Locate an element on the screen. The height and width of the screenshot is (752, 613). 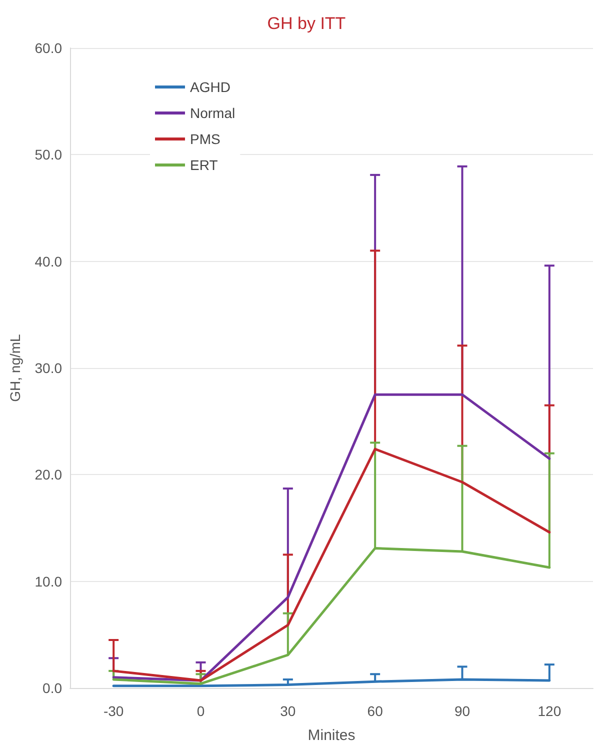
x-tick-label: 120 is located at coordinates (550, 711).